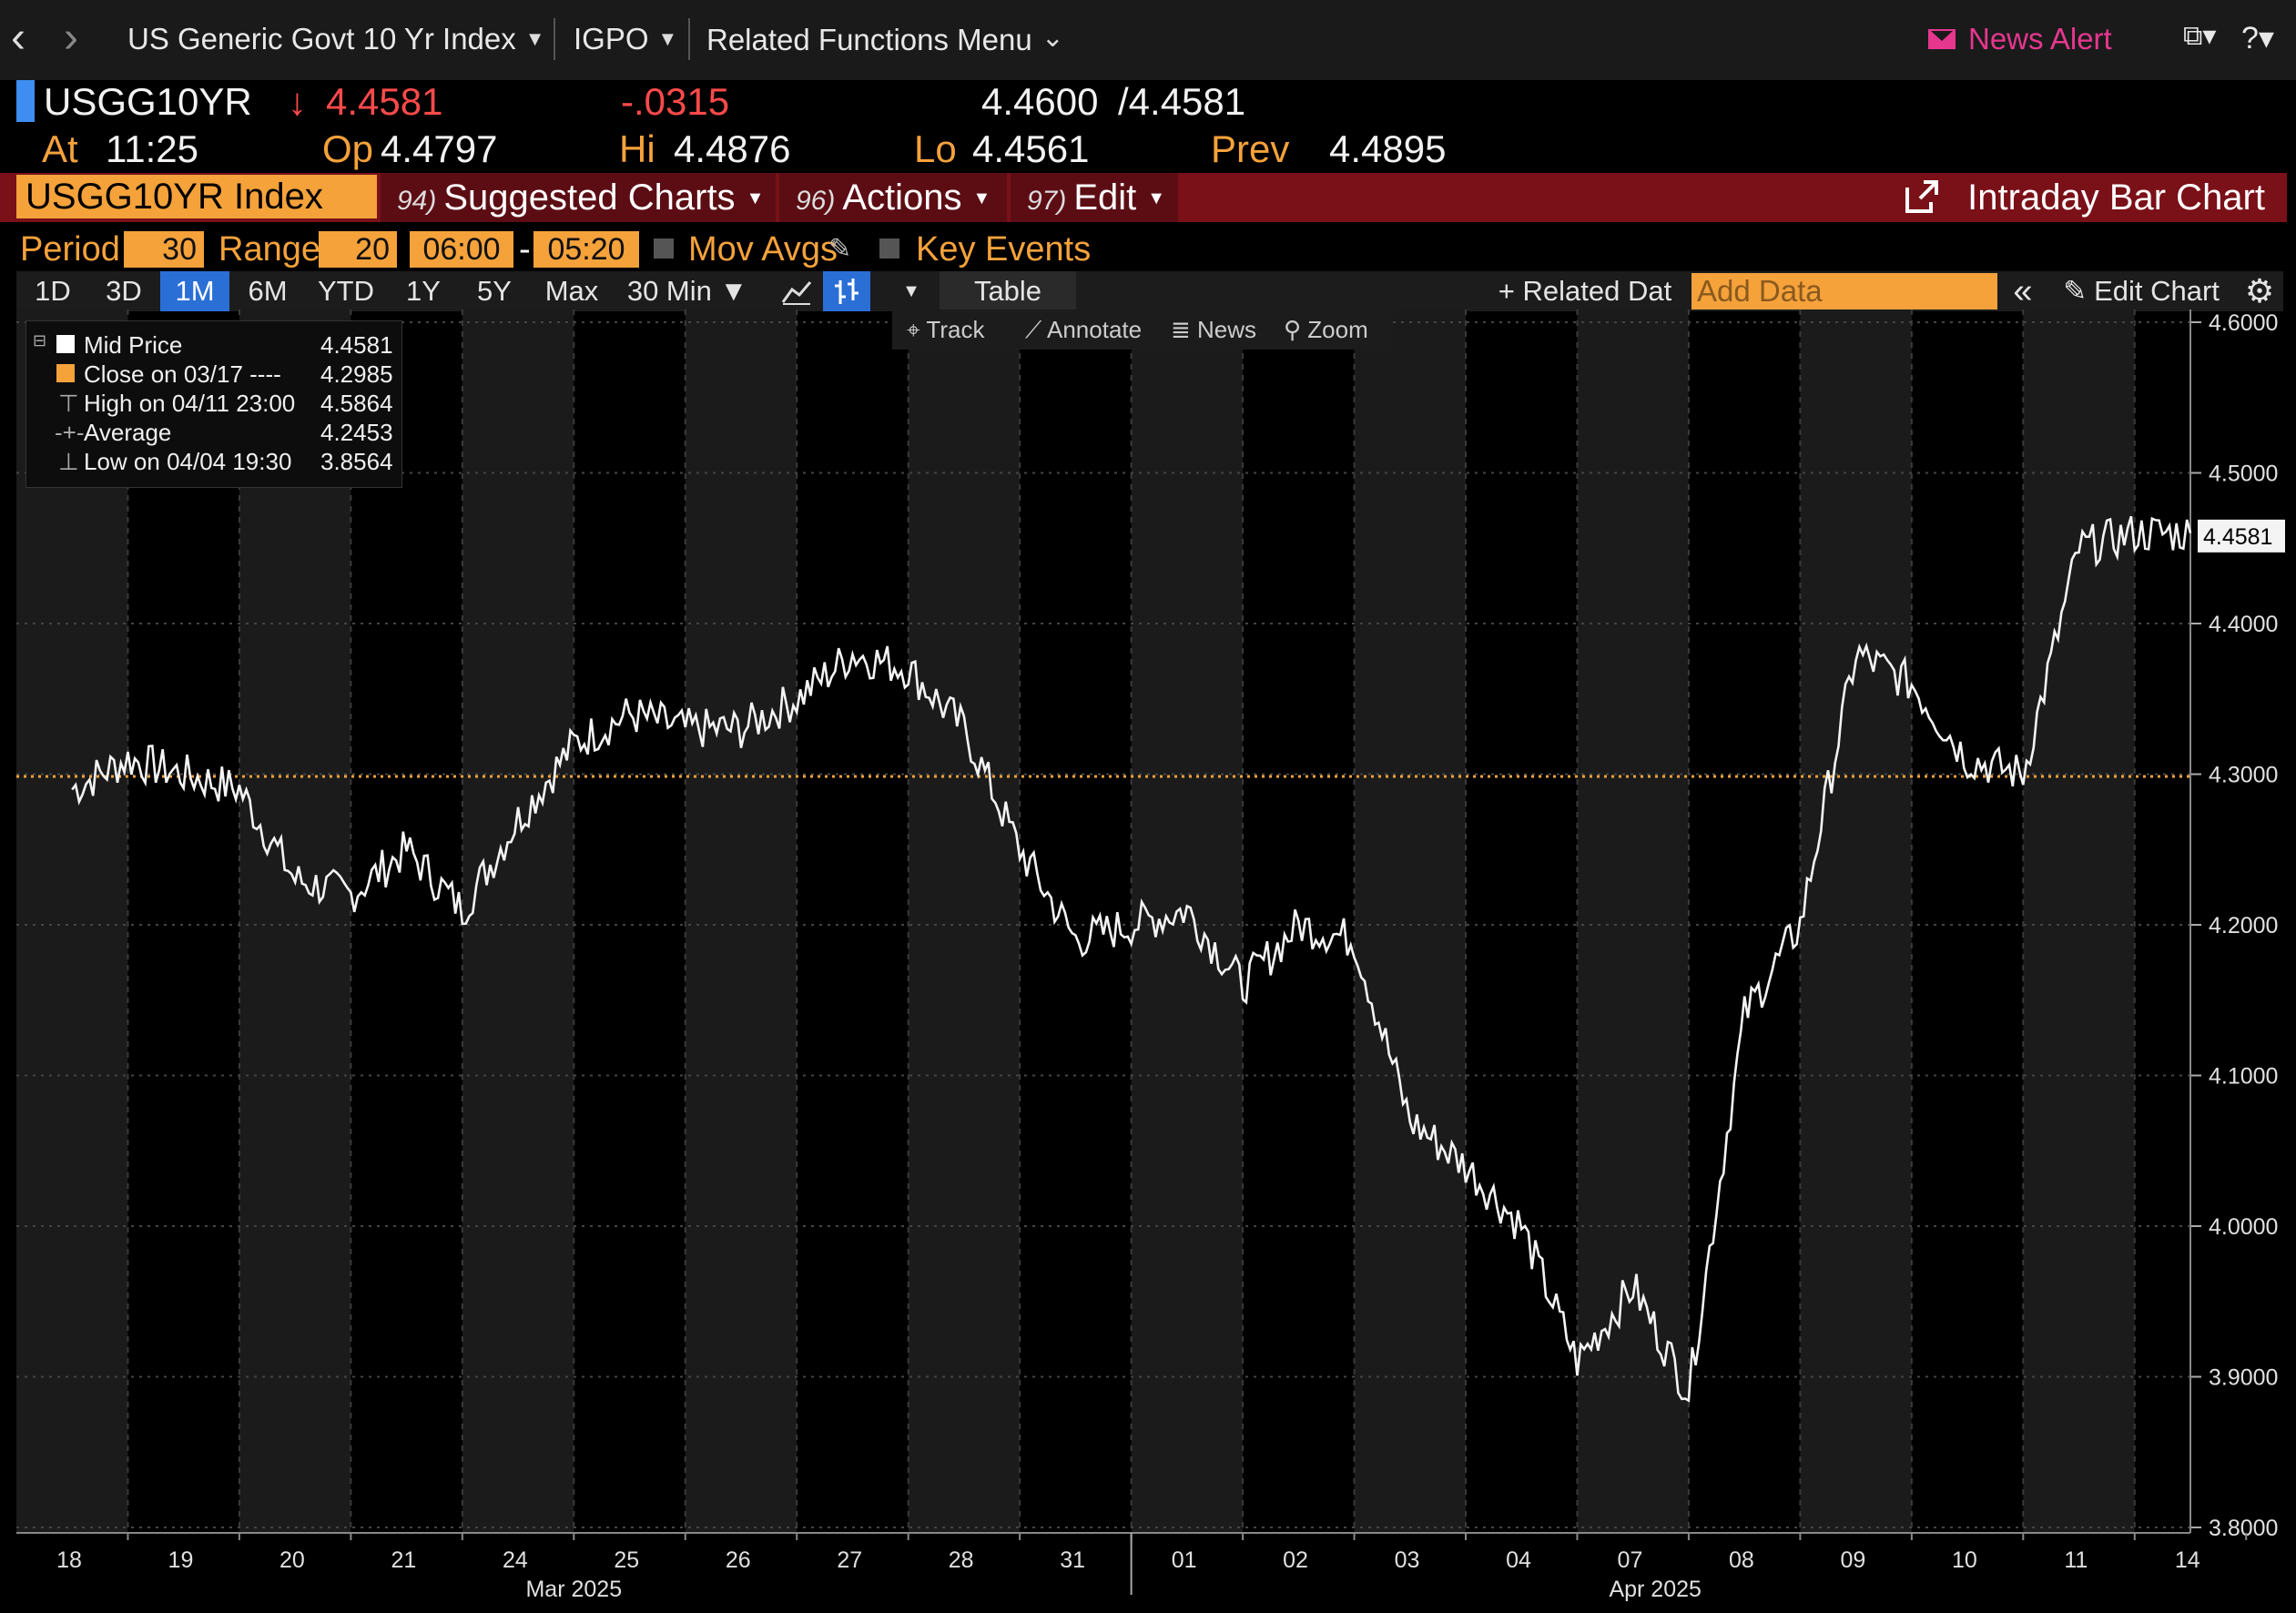 The height and width of the screenshot is (1613, 2296). What do you see at coordinates (625, 39) in the screenshot?
I see `function-code-dropdown: IGPO ▼` at bounding box center [625, 39].